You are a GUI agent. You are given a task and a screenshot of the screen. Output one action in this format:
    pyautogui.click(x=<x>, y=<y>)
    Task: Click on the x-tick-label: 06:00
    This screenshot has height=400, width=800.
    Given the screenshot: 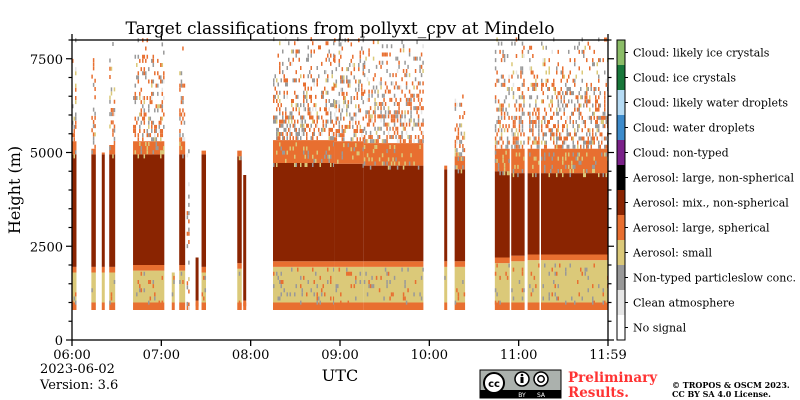 What is the action you would take?
    pyautogui.click(x=71, y=355)
    